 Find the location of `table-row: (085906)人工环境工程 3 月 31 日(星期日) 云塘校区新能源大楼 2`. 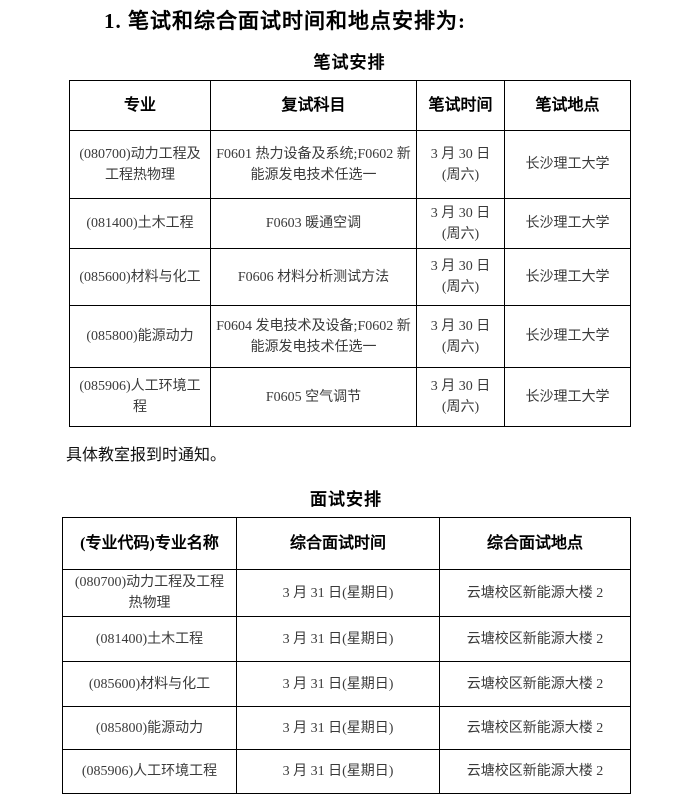

table-row: (085906)人工环境工程 3 月 31 日(星期日) 云塘校区新能源大楼 2 is located at coordinates (346, 772).